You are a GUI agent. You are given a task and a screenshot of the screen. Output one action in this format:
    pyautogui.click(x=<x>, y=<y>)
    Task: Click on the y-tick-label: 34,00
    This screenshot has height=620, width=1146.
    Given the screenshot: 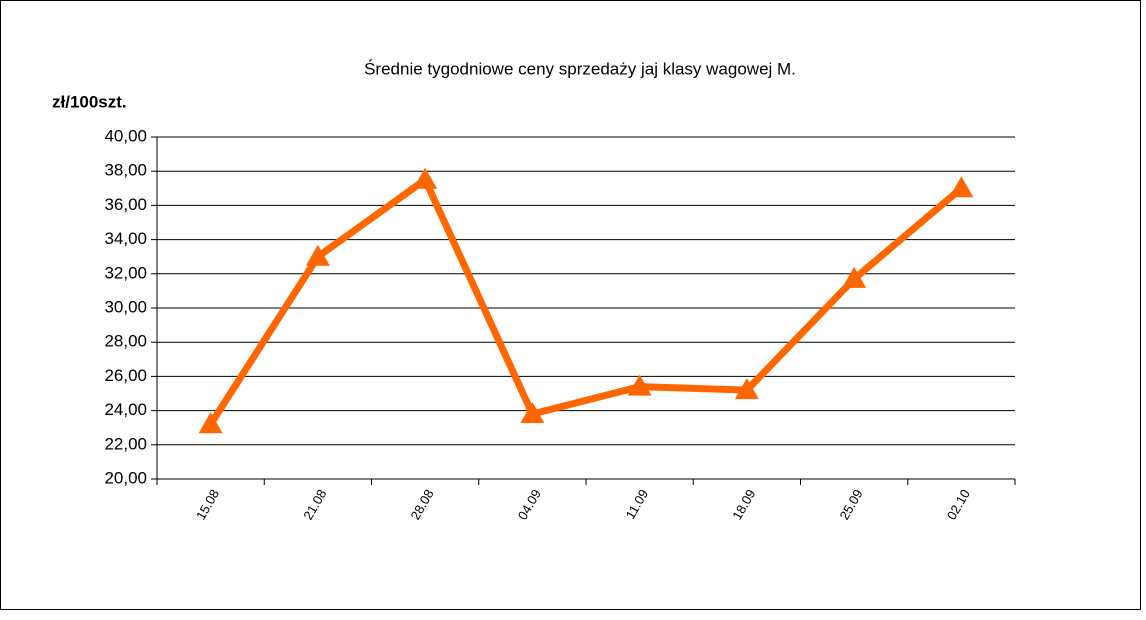 What is the action you would take?
    pyautogui.click(x=125, y=238)
    